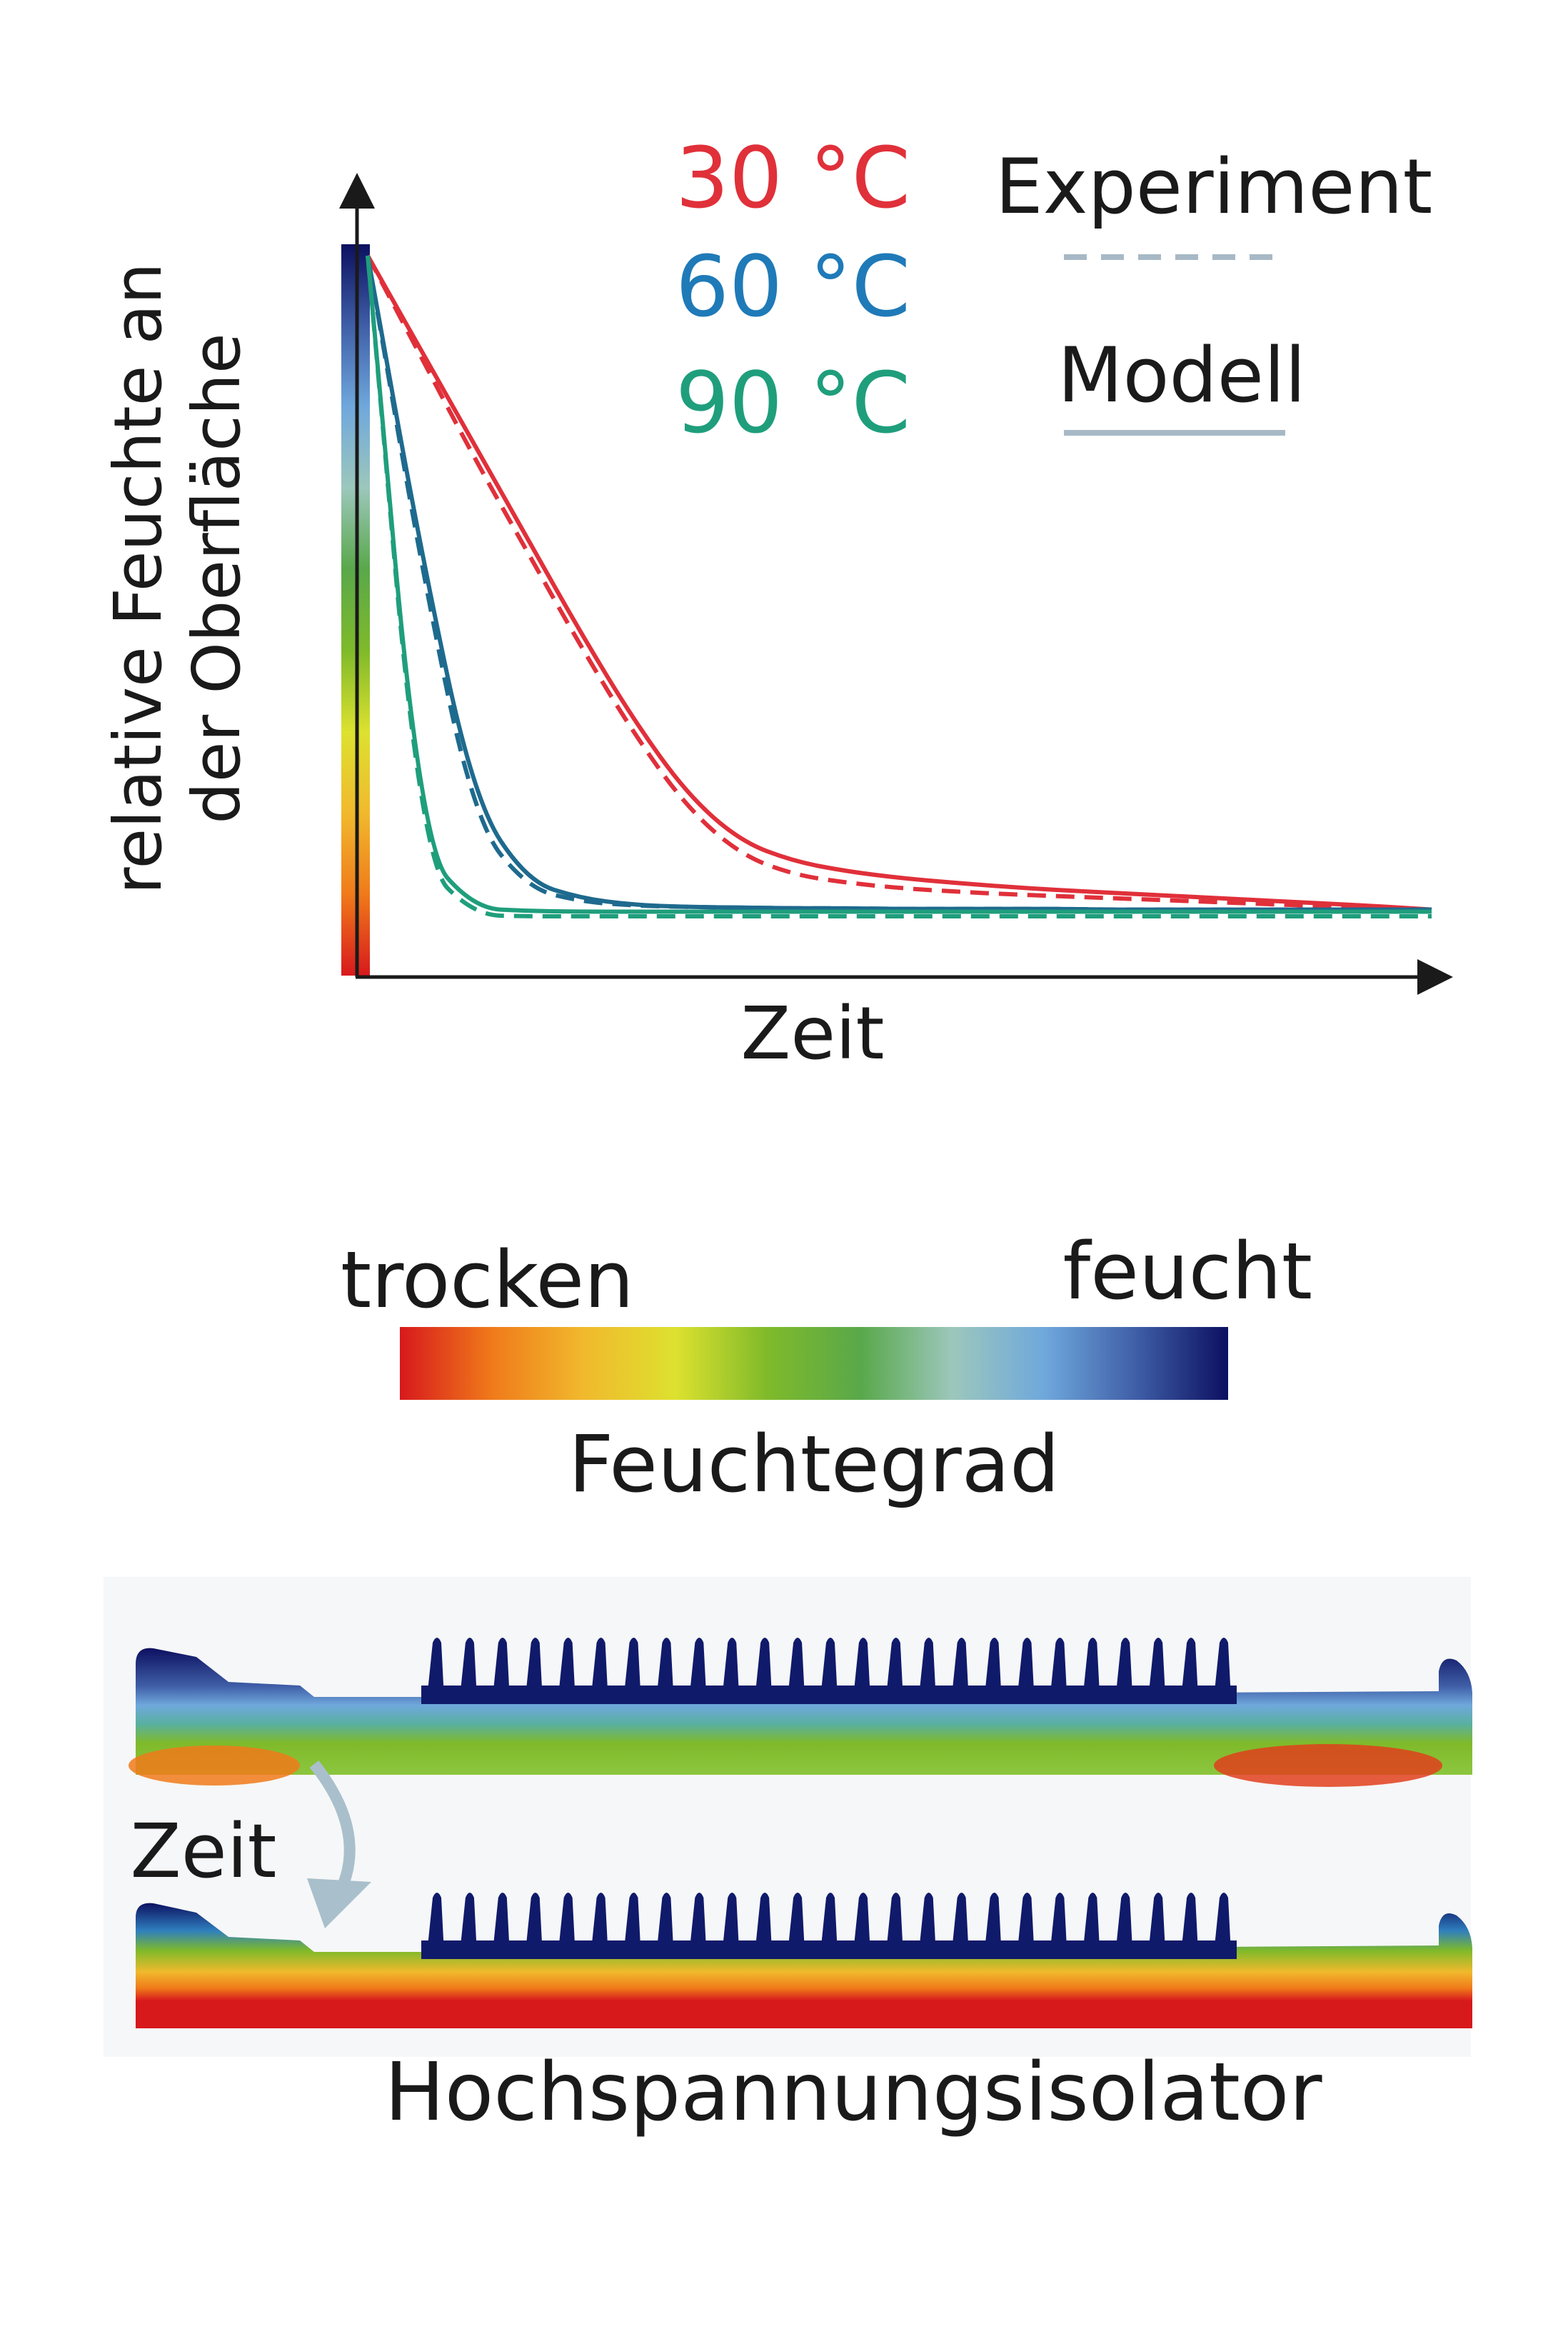  I want to click on sheds-late, so click(829, 1926).